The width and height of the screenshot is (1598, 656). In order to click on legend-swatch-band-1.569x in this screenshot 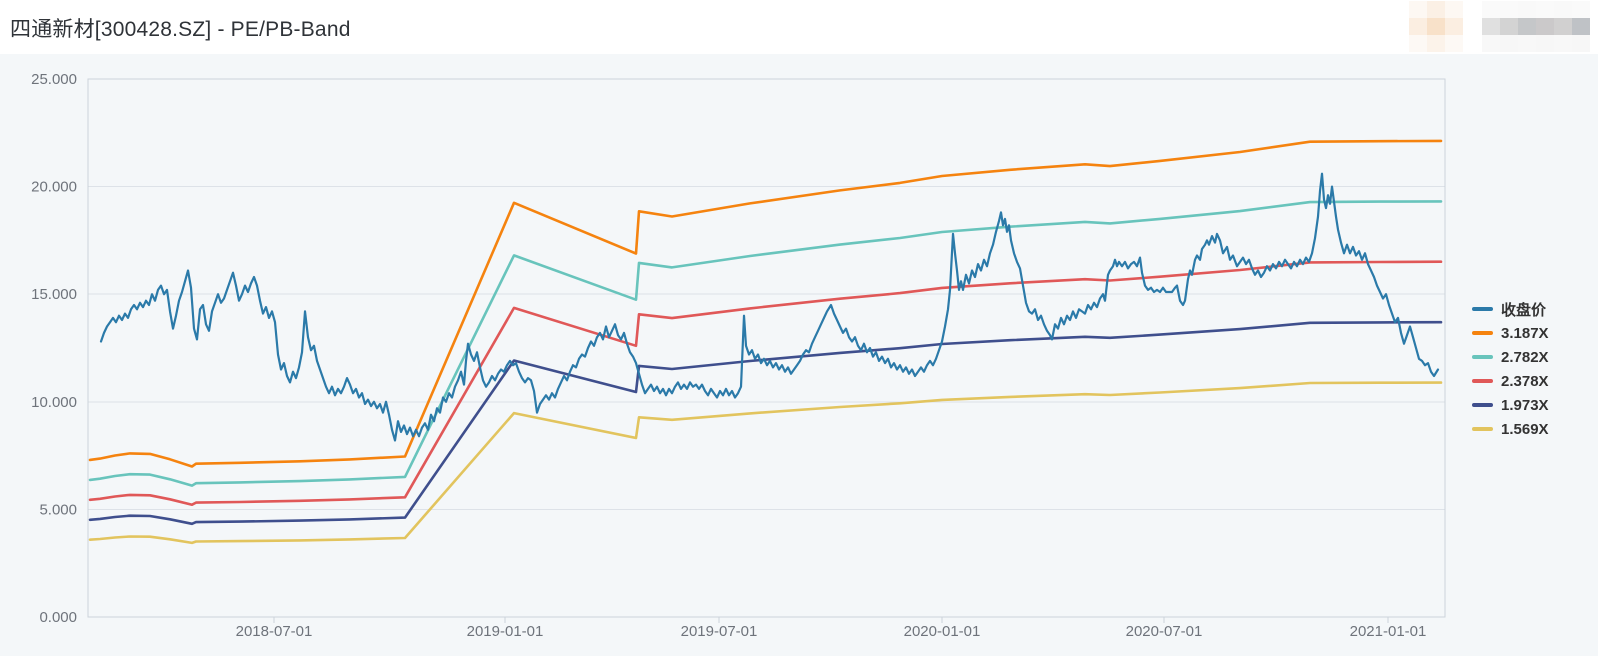, I will do `click(1482, 429)`.